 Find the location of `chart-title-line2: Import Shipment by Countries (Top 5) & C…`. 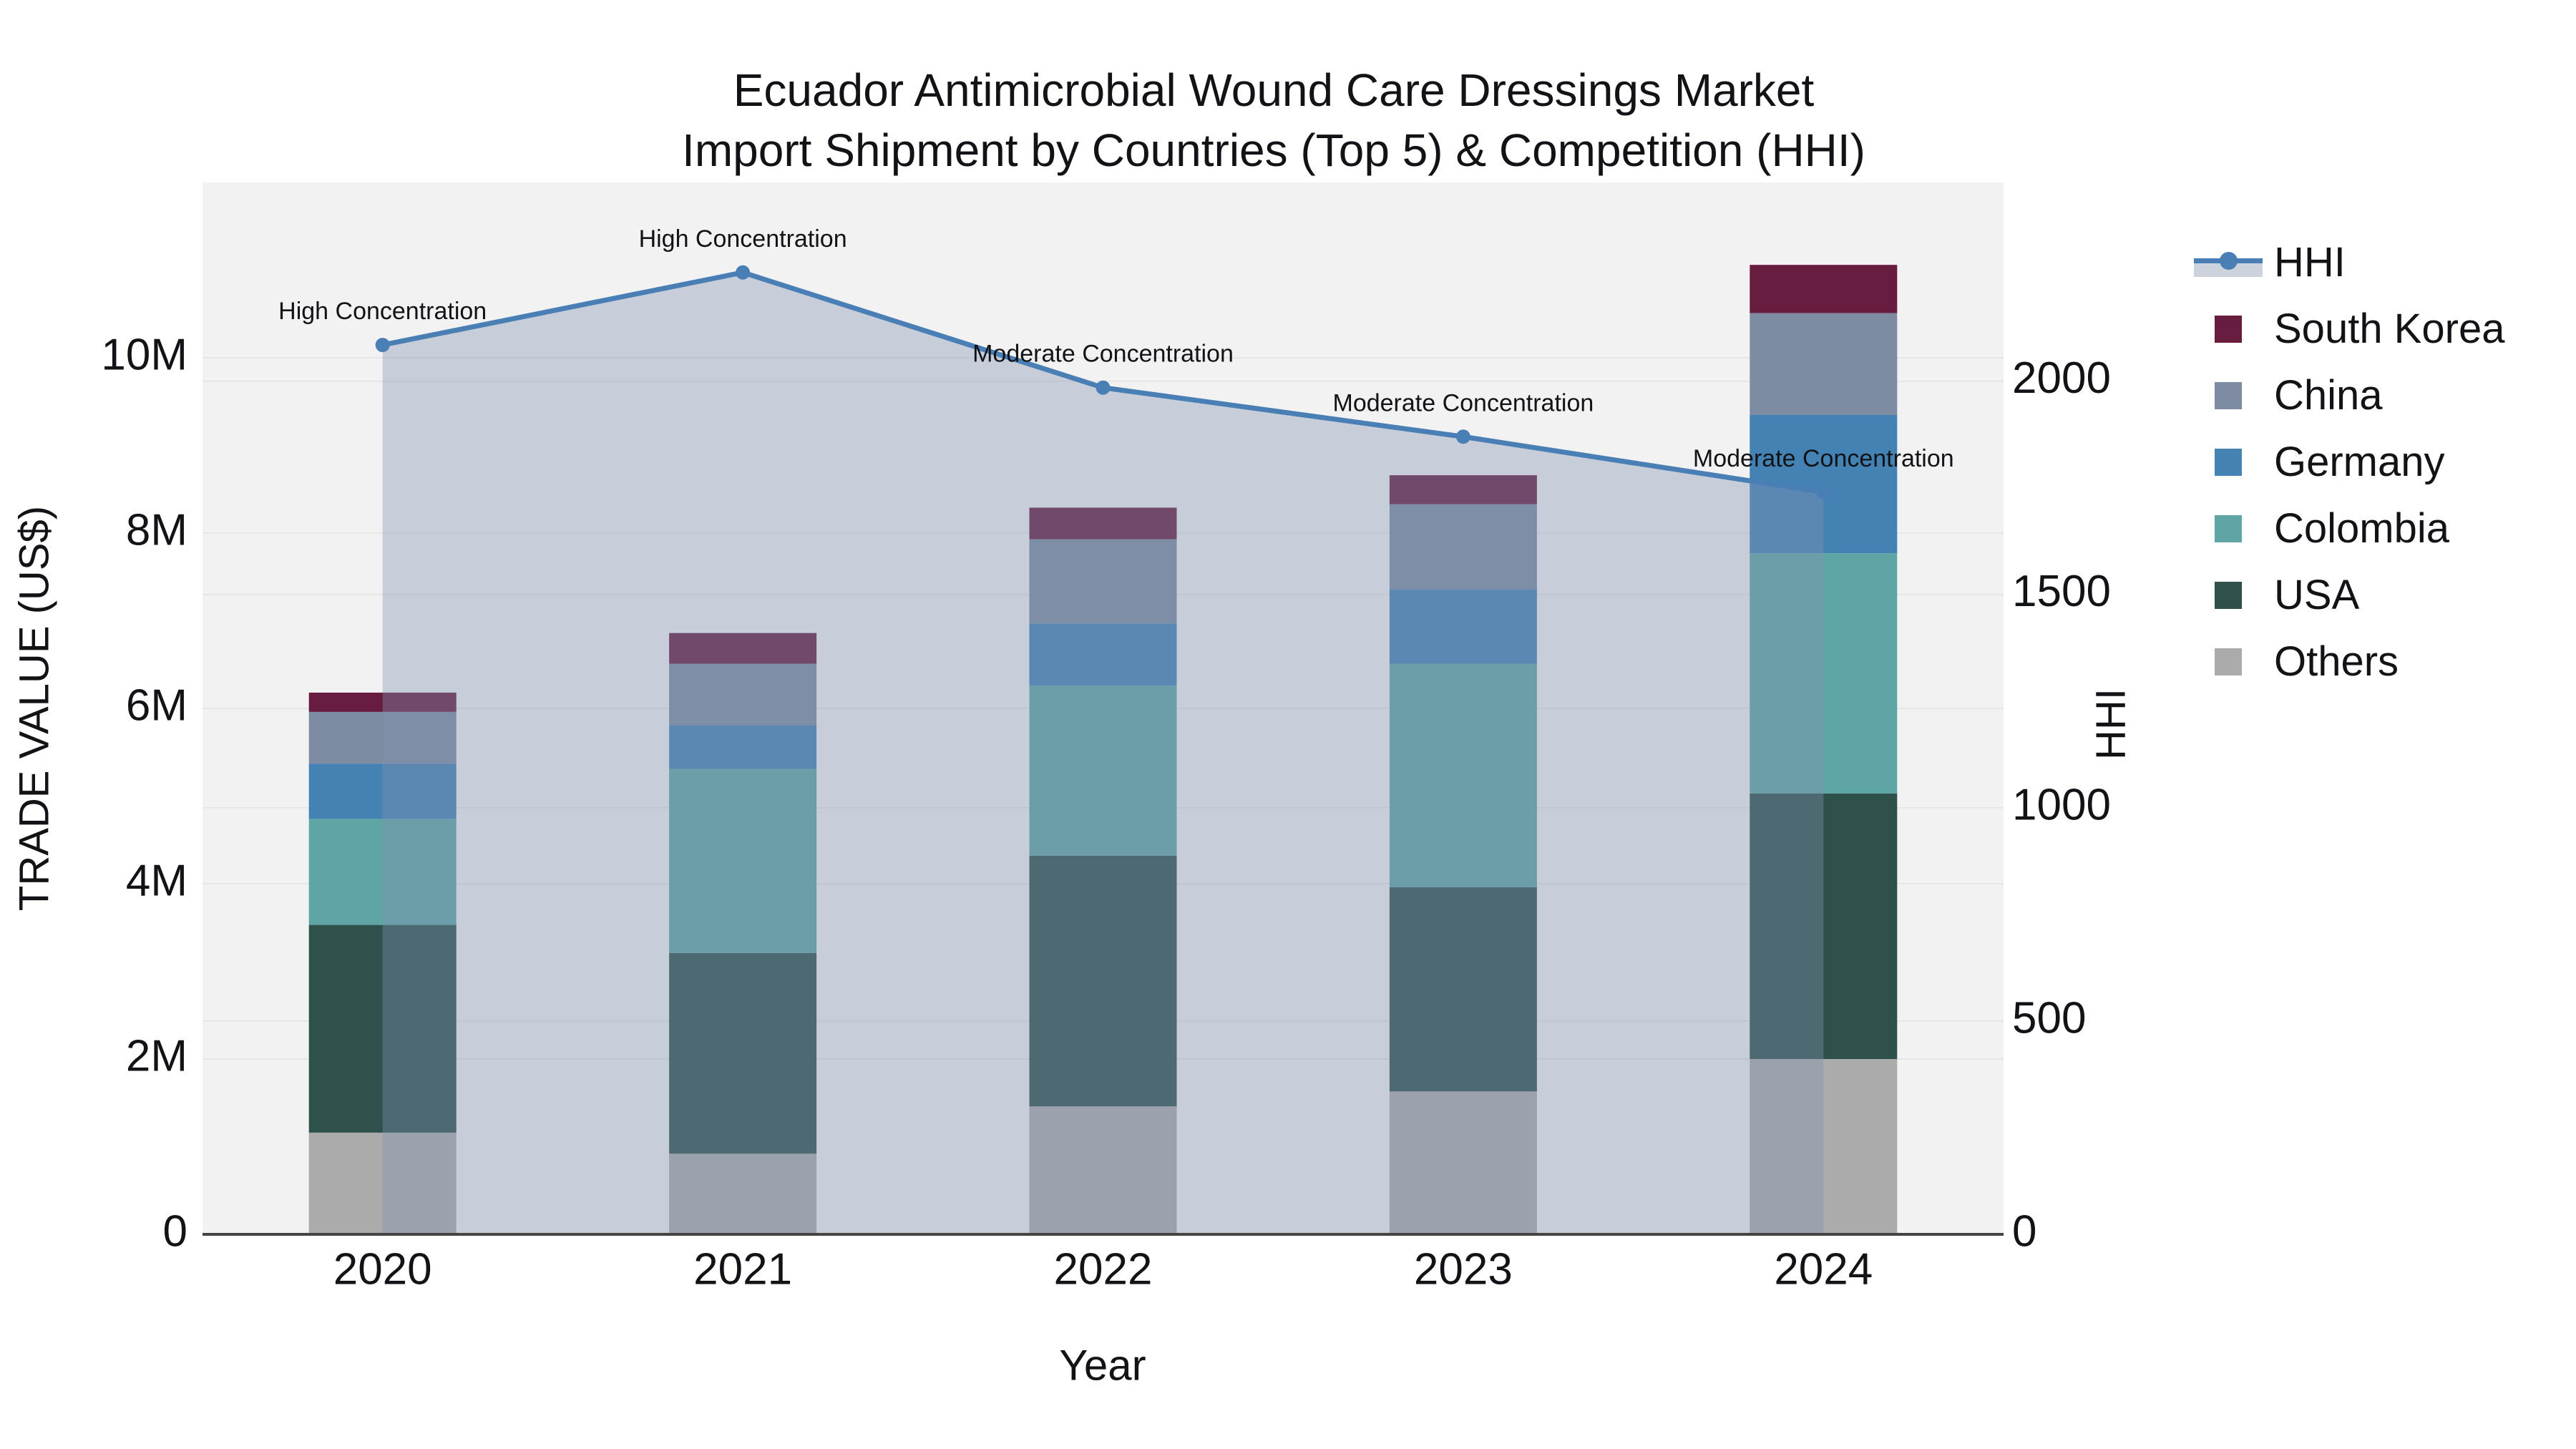

chart-title-line2: Import Shipment by Countries (Top 5) & C… is located at coordinates (1273, 150).